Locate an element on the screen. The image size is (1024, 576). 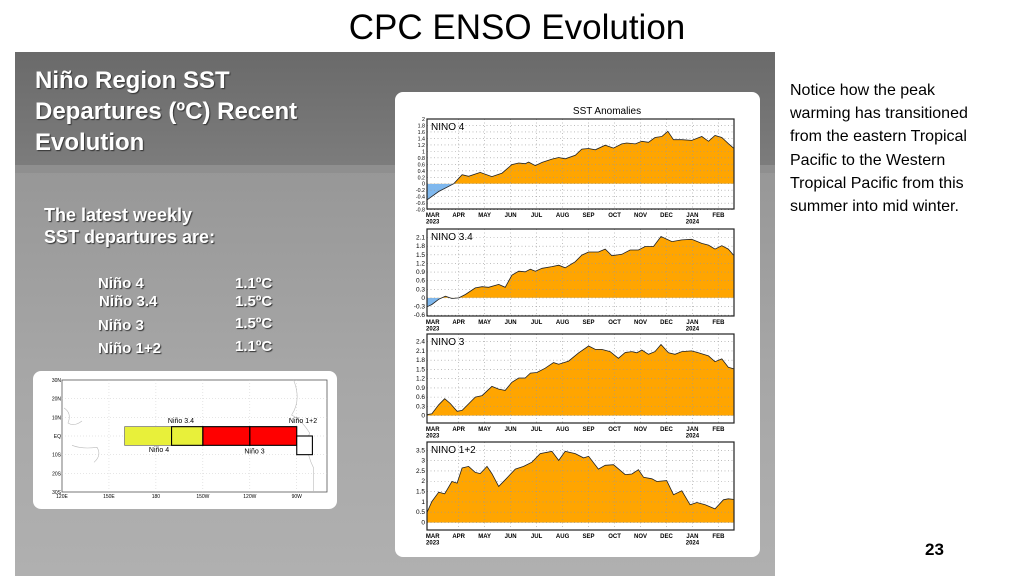
year-tick-label: 2024 is located at coordinates (693, 330).